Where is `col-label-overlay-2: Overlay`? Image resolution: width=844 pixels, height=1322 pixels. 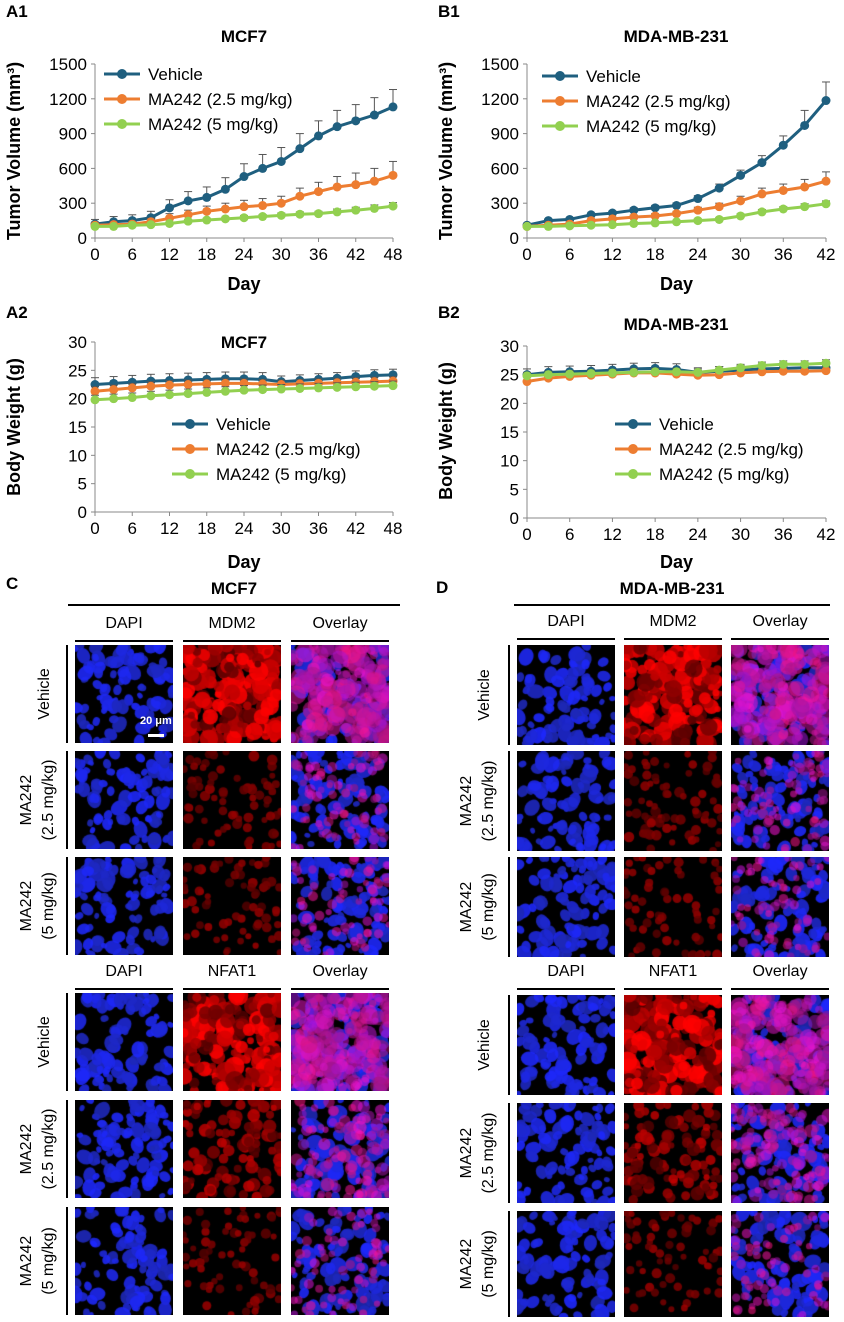
col-label-overlay-2: Overlay is located at coordinates (340, 971).